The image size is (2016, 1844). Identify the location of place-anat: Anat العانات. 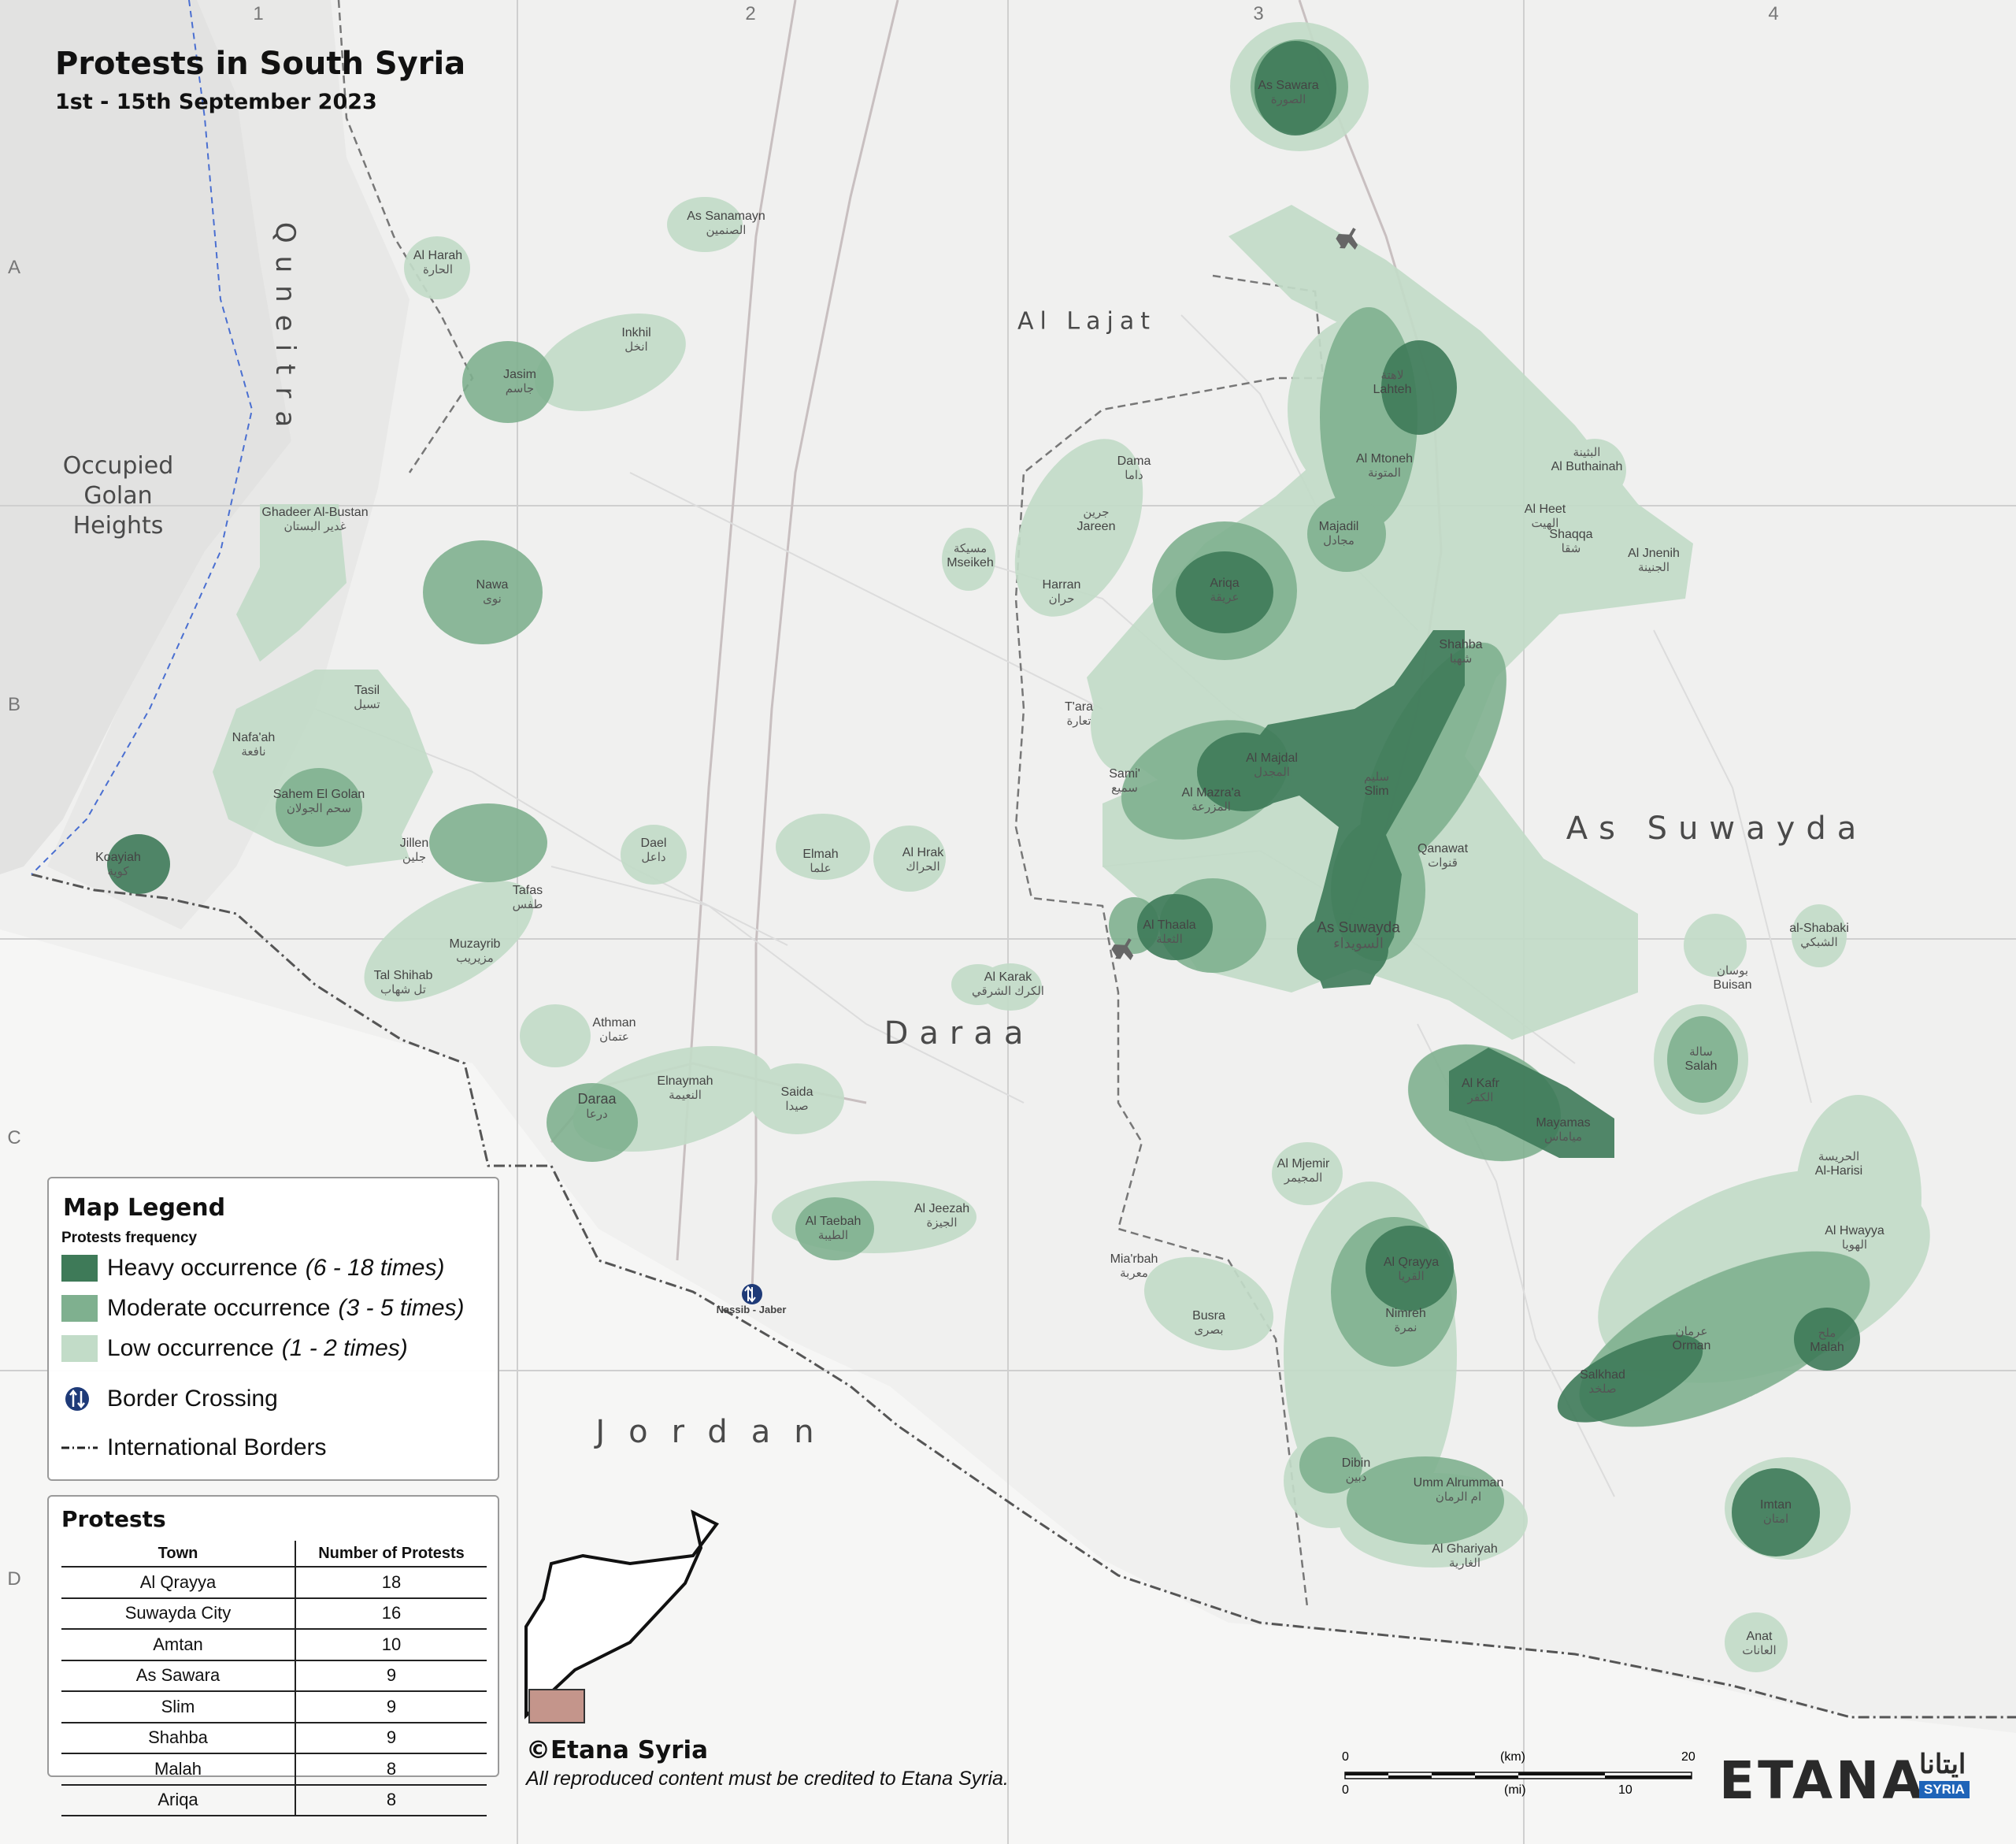
(1759, 1644).